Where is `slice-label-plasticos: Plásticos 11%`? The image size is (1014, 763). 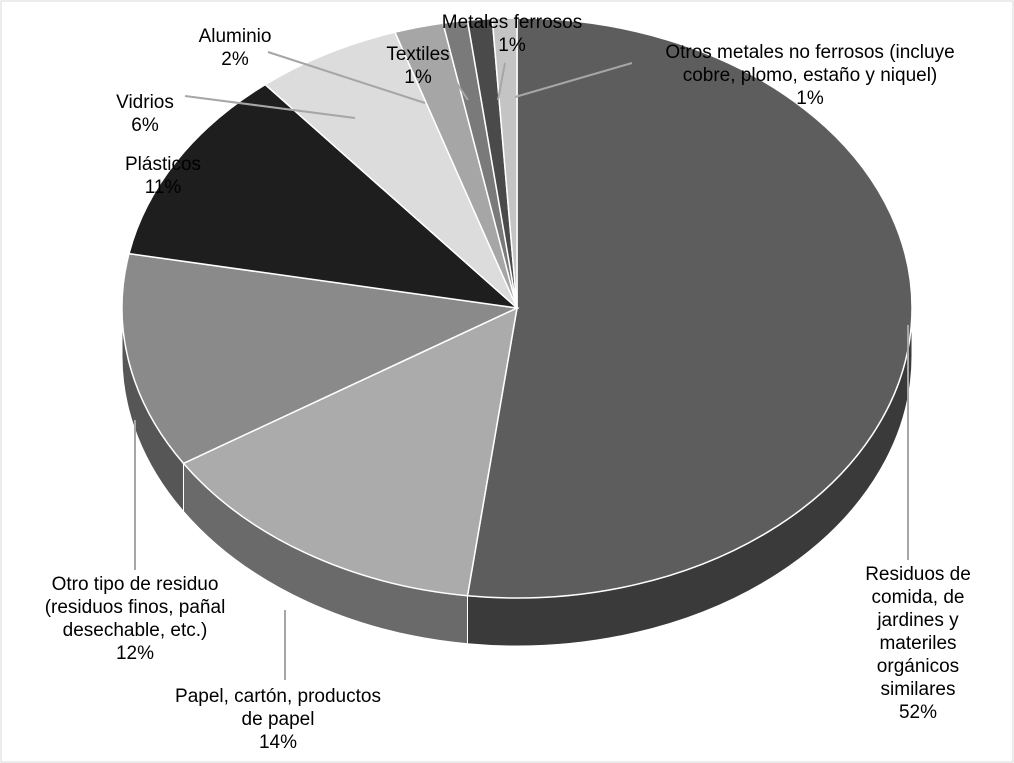
slice-label-plasticos: Plásticos 11% is located at coordinates (163, 176).